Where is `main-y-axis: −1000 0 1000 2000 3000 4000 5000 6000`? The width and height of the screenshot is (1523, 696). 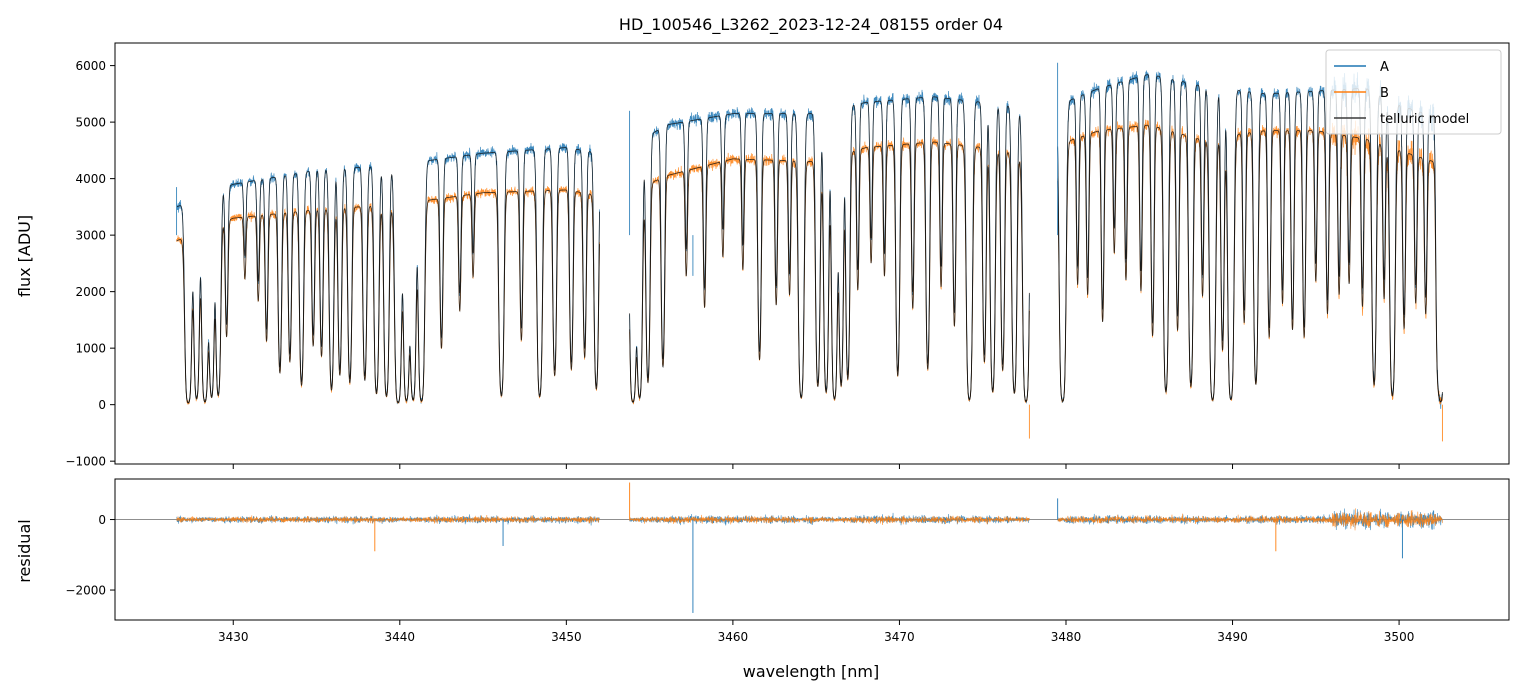
main-y-axis: −1000 0 1000 2000 3000 4000 5000 6000 is located at coordinates (90, 264).